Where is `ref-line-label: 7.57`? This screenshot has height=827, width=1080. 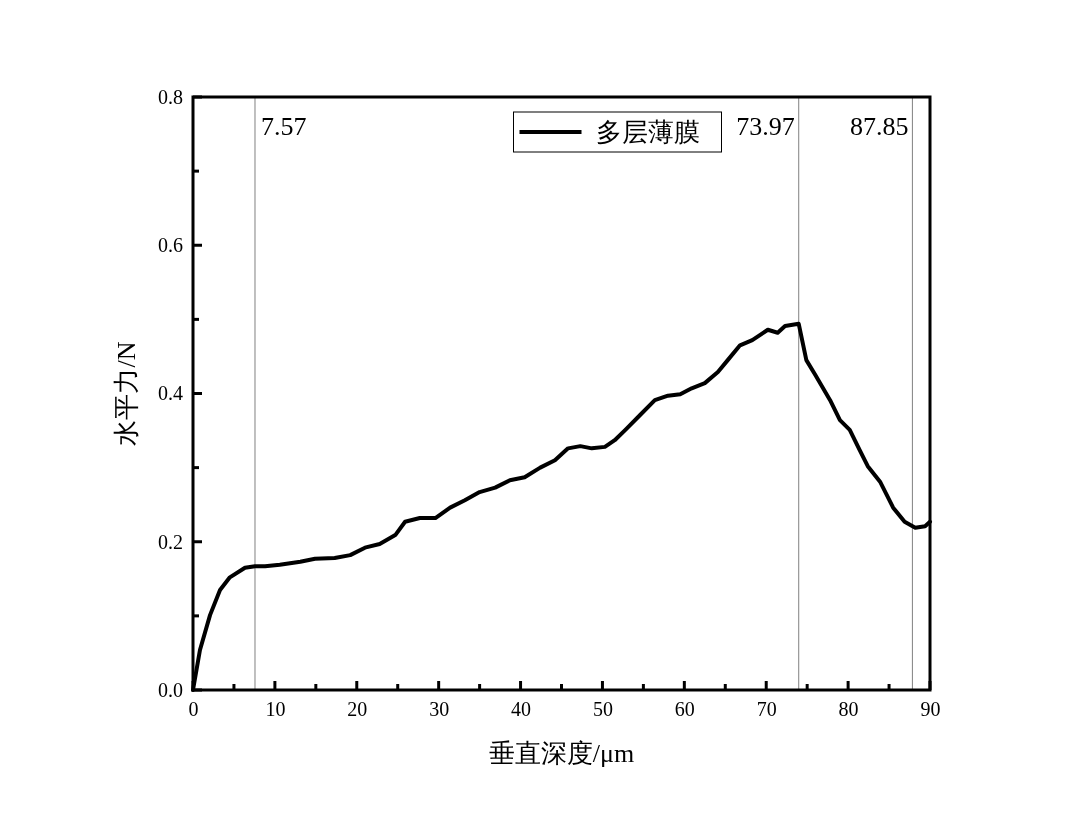 ref-line-label: 7.57 is located at coordinates (283, 126).